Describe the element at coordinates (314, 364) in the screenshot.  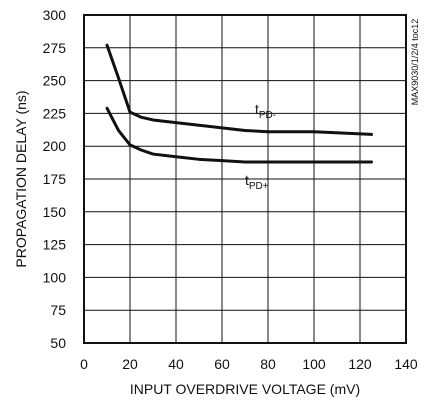
I see `x-tick-label: 100` at that location.